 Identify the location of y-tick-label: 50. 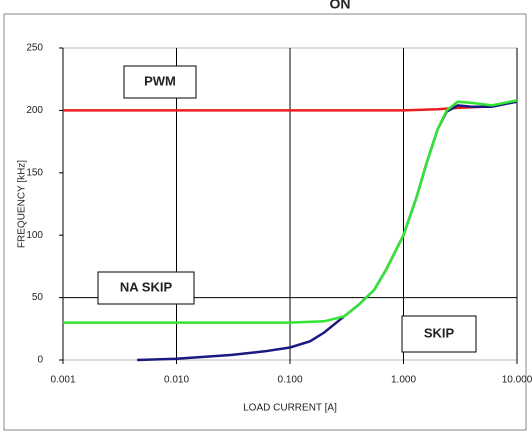
(38, 297).